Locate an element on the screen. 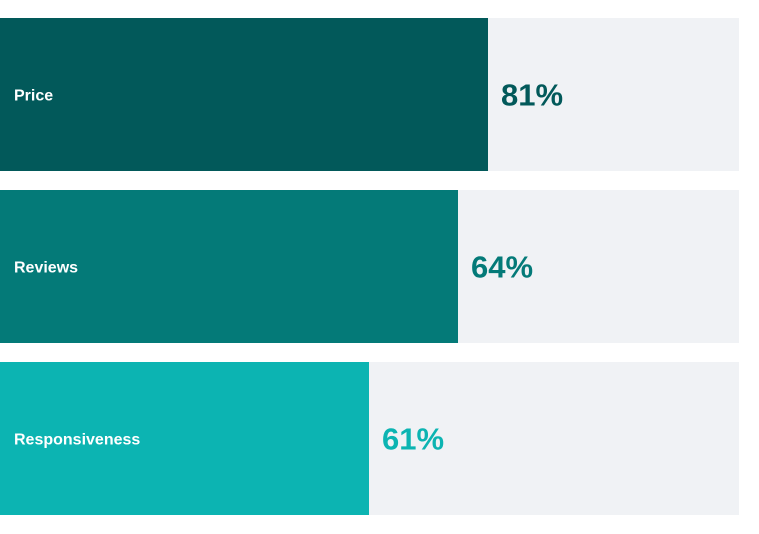 Image resolution: width=759 pixels, height=534 pixels. value-label: 64% is located at coordinates (502, 267).